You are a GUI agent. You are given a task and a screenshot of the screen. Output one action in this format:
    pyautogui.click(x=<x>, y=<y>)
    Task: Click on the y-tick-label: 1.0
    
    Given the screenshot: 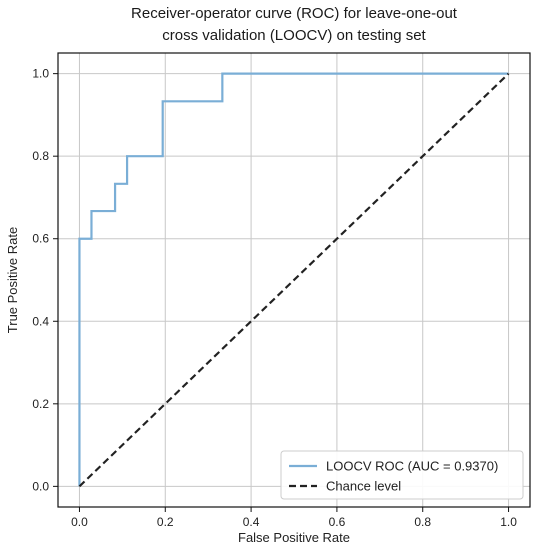 What is the action you would take?
    pyautogui.click(x=40, y=74)
    